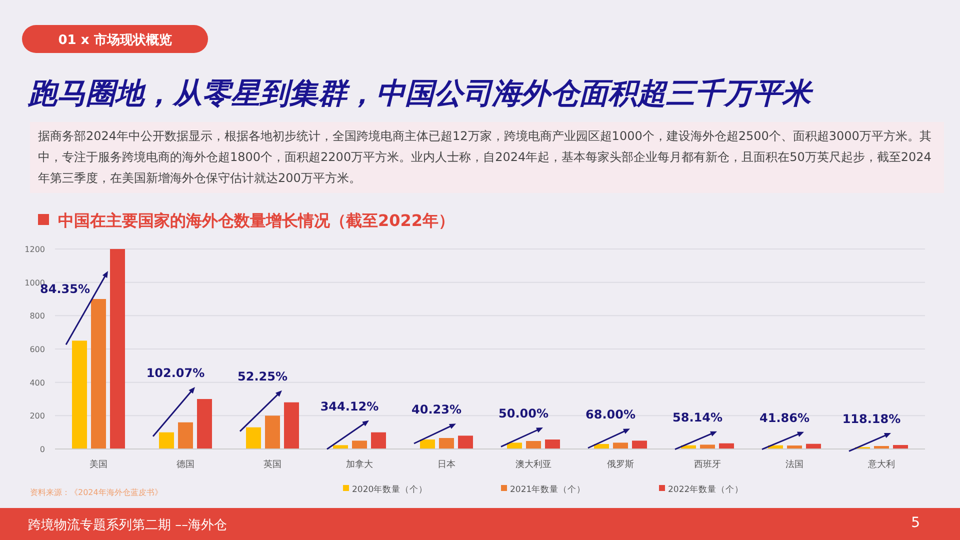 This screenshot has width=960, height=540. I want to click on y-tick-label: 0, so click(42, 449).